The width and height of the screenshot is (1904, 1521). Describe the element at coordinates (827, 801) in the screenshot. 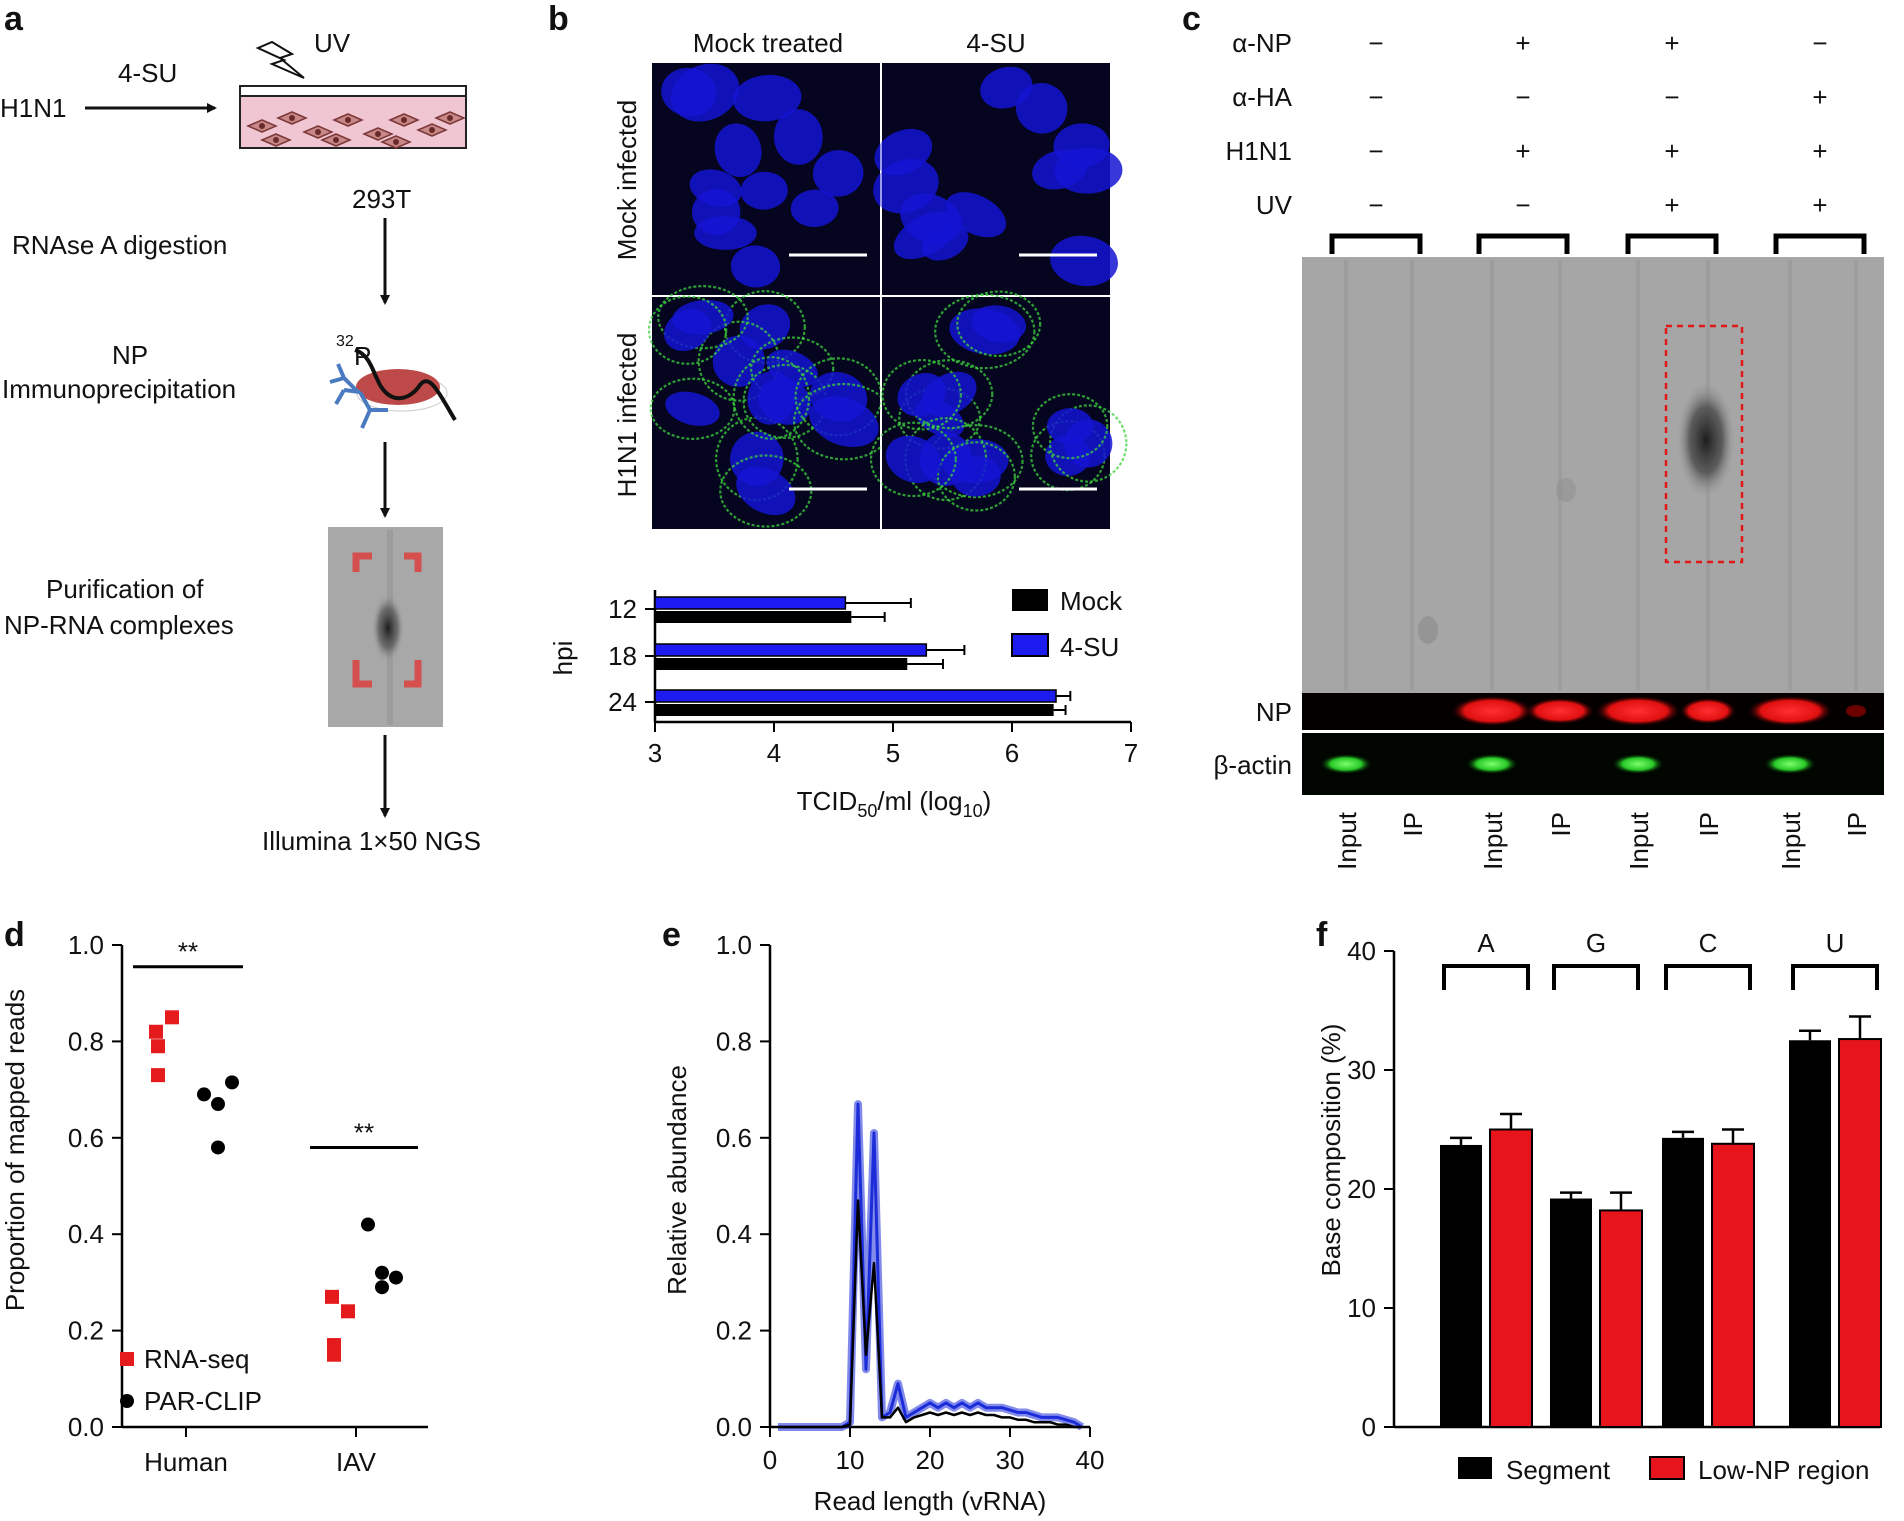

I see `chart-b-xlabel-main: TCID` at that location.